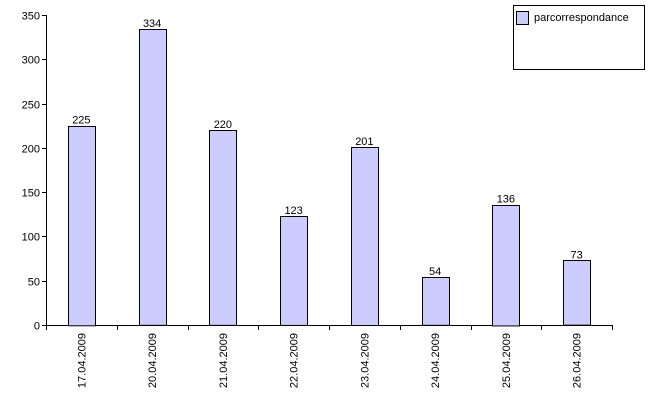 This screenshot has height=410, width=654. What do you see at coordinates (37, 327) in the screenshot?
I see `y-tick-label: 0` at bounding box center [37, 327].